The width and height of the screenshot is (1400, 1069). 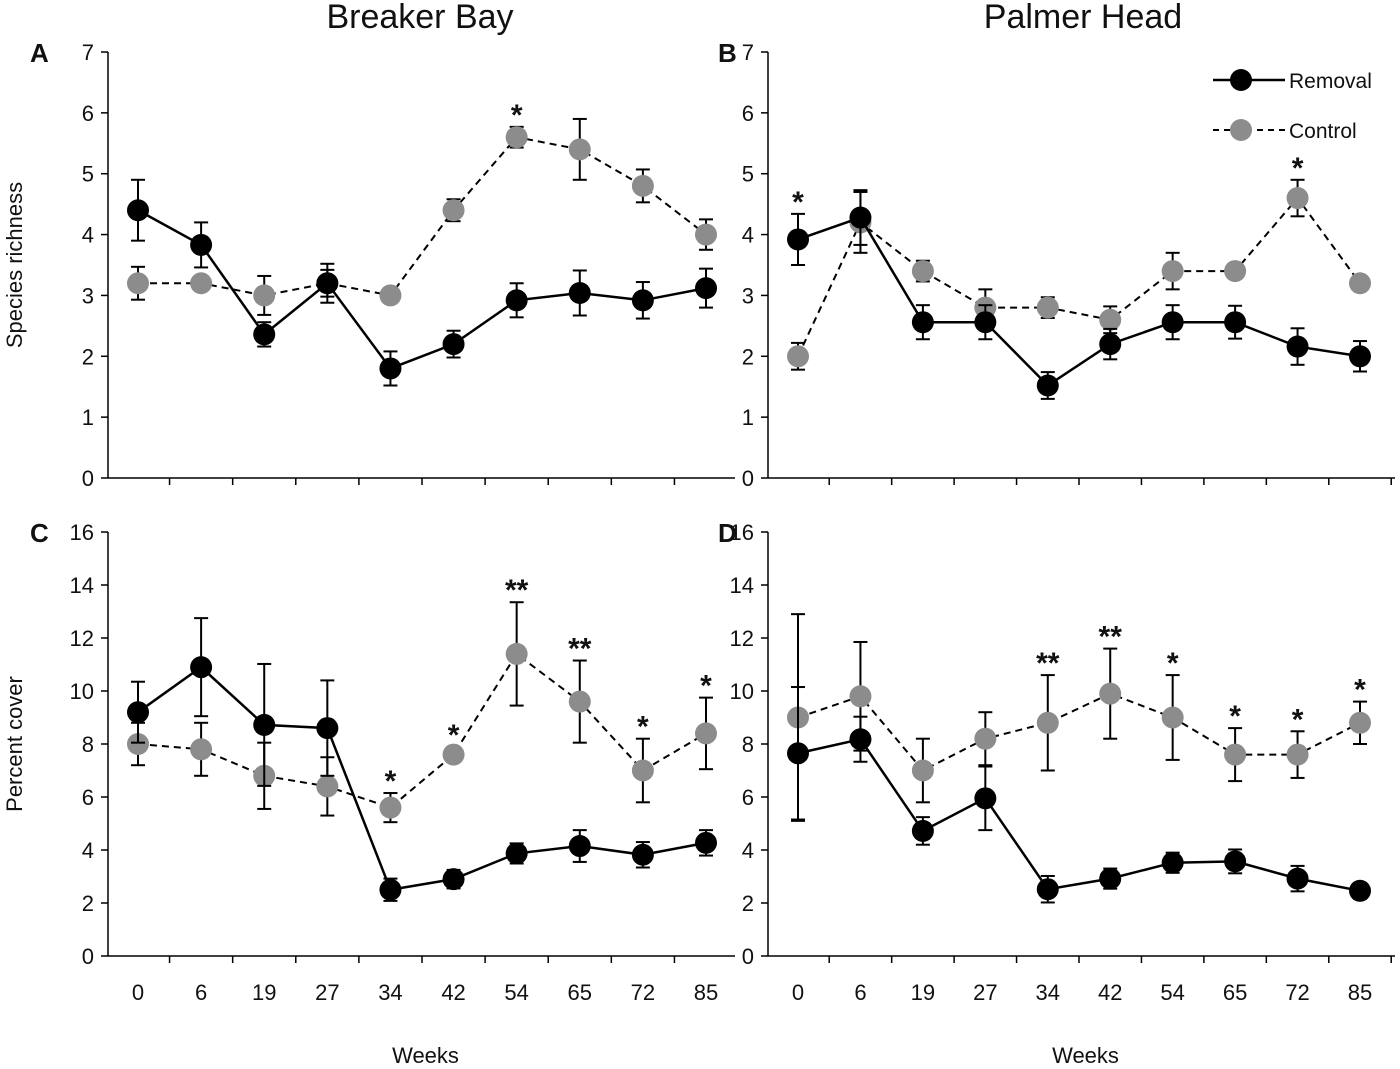 I want to click on x-tick-label: 19, so click(x=923, y=992).